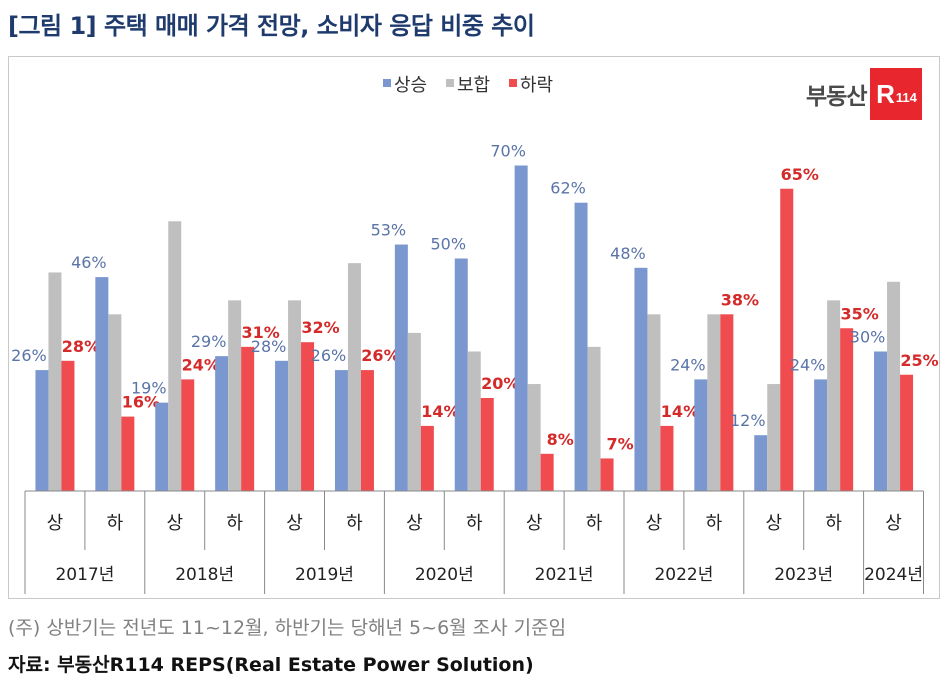 This screenshot has width=949, height=686. What do you see at coordinates (893, 523) in the screenshot?
I see `category-label-15: 상` at bounding box center [893, 523].